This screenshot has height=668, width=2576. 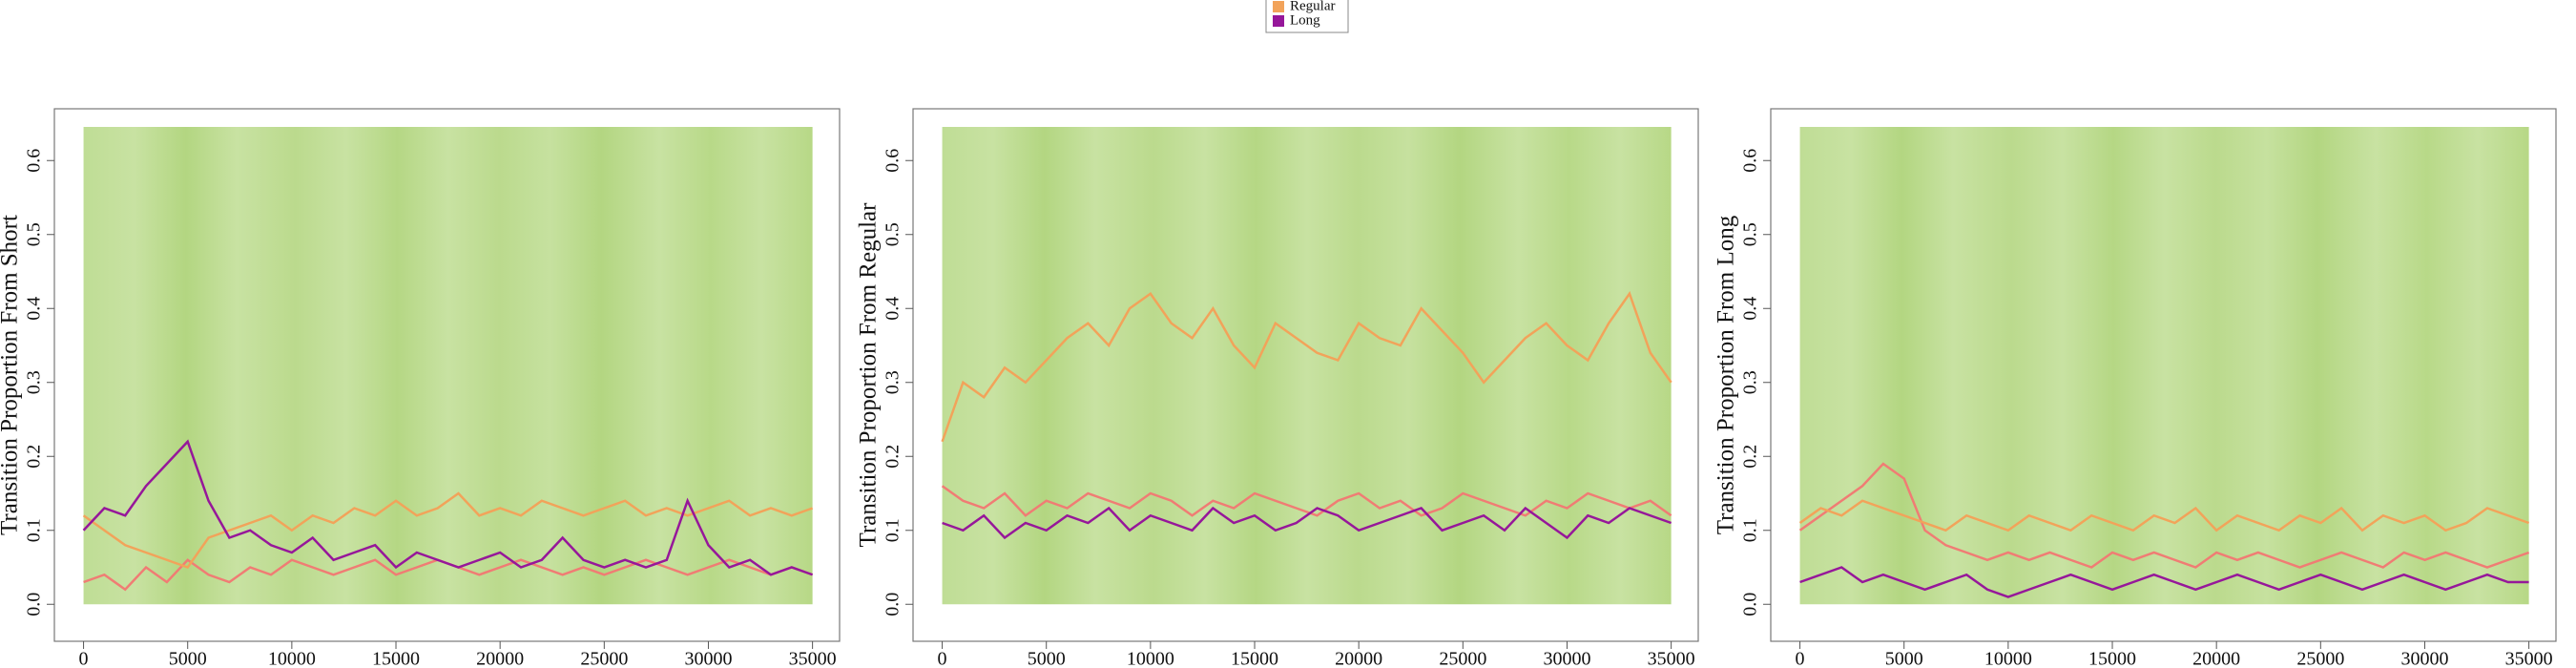 What do you see at coordinates (11, 375) in the screenshot?
I see `y-axis-label: Transition Proportion From Short` at bounding box center [11, 375].